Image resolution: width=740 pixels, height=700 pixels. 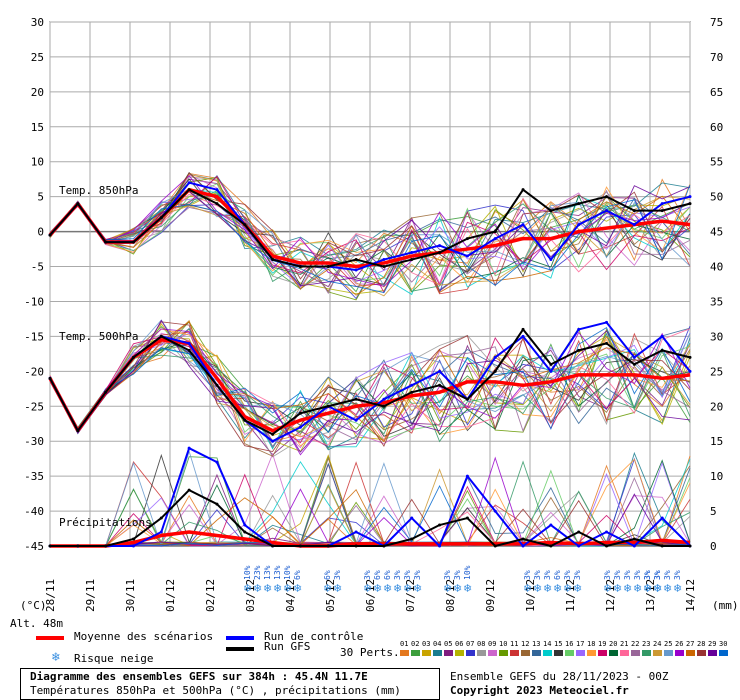 What do you see at coordinates (492, 644) in the screenshot?
I see `perturbation-number: 09` at bounding box center [492, 644].